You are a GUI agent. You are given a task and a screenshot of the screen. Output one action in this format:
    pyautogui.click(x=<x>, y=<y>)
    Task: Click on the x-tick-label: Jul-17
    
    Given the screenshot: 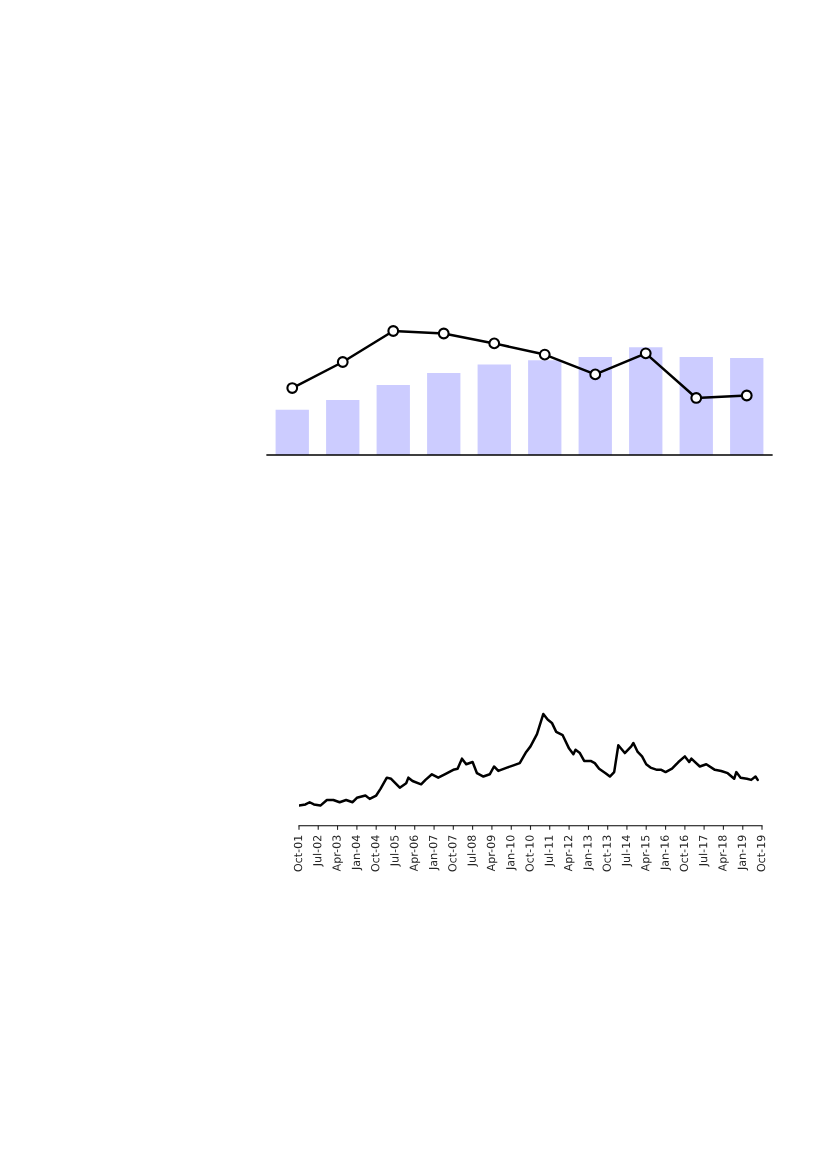 What is the action you would take?
    pyautogui.click(x=704, y=851)
    